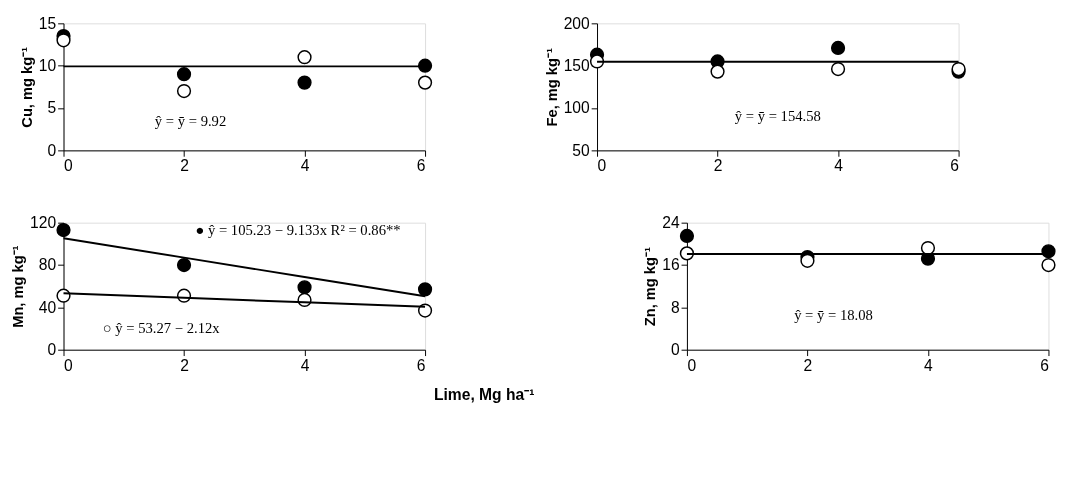 This screenshot has height=485, width=1069. Describe the element at coordinates (551, 87) in the screenshot. I see `y-axis-title: Fe, mg kg⁻¹` at that location.